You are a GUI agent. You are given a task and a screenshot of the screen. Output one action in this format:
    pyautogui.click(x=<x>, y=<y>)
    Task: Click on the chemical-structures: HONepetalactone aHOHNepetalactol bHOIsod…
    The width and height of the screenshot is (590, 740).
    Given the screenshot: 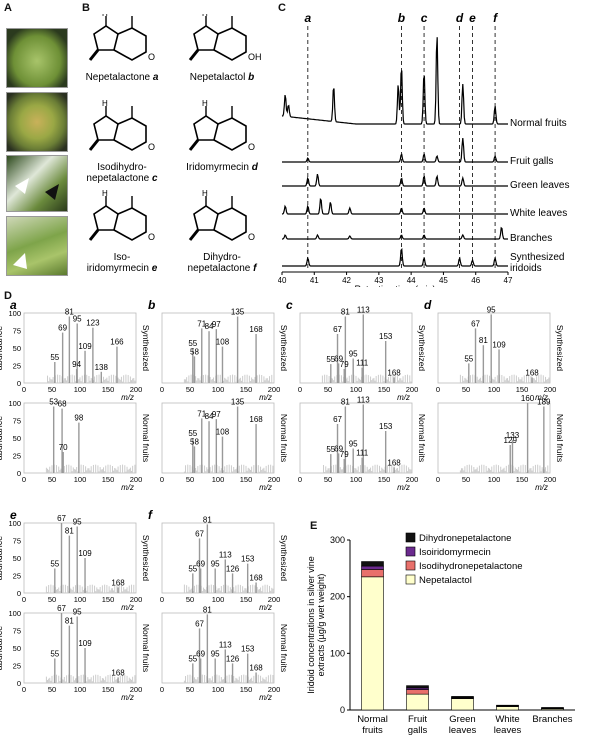 What is the action you would take?
    pyautogui.click(x=174, y=144)
    